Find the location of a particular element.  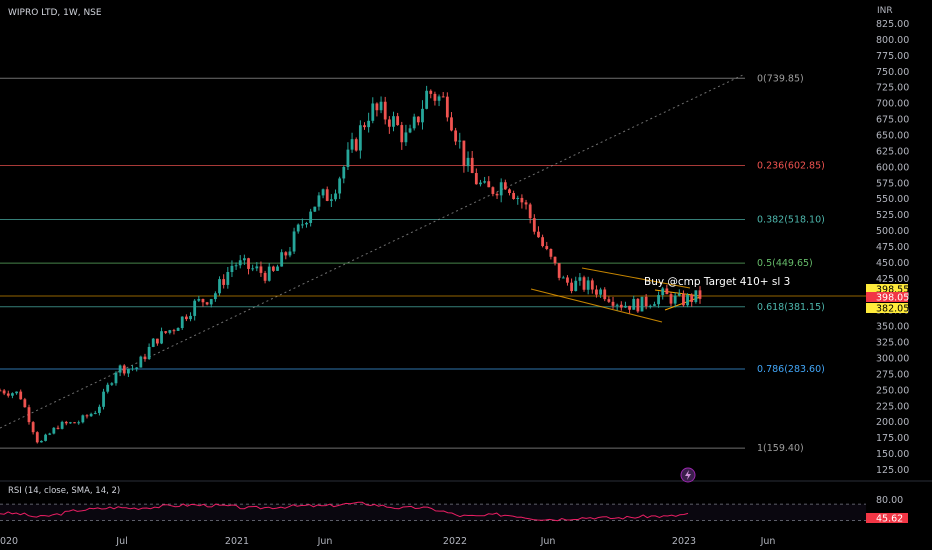

time-axis-label: Jun is located at coordinates (548, 541).